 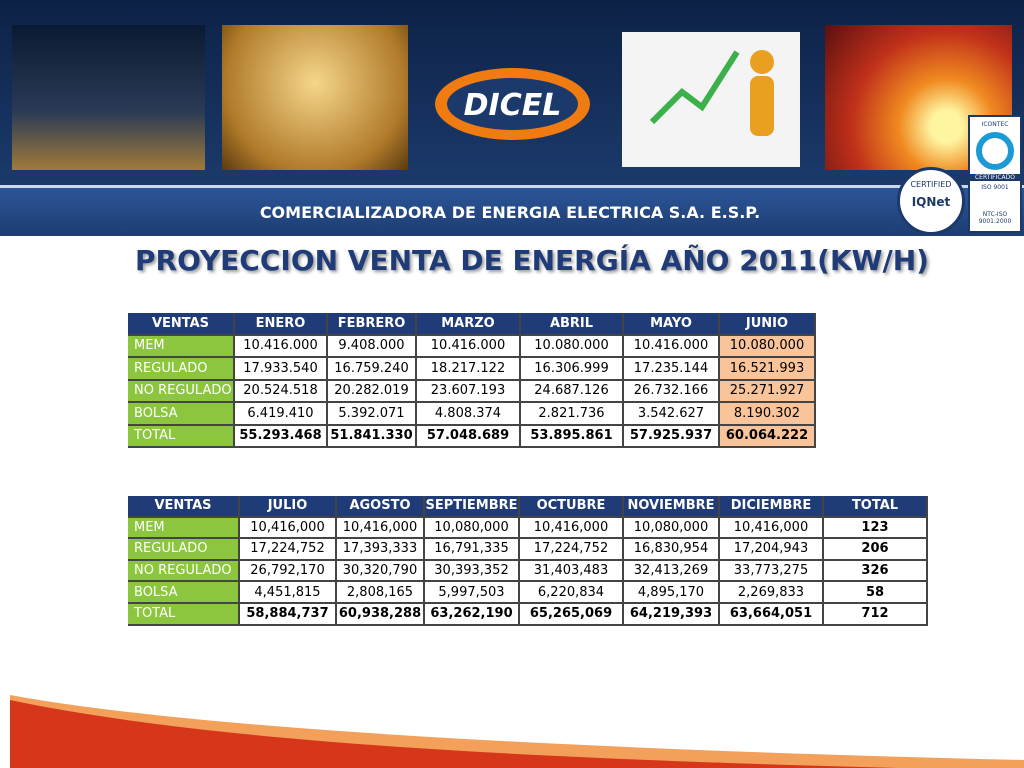 I want to click on data-cell: 23.607.193, so click(x=469, y=391).